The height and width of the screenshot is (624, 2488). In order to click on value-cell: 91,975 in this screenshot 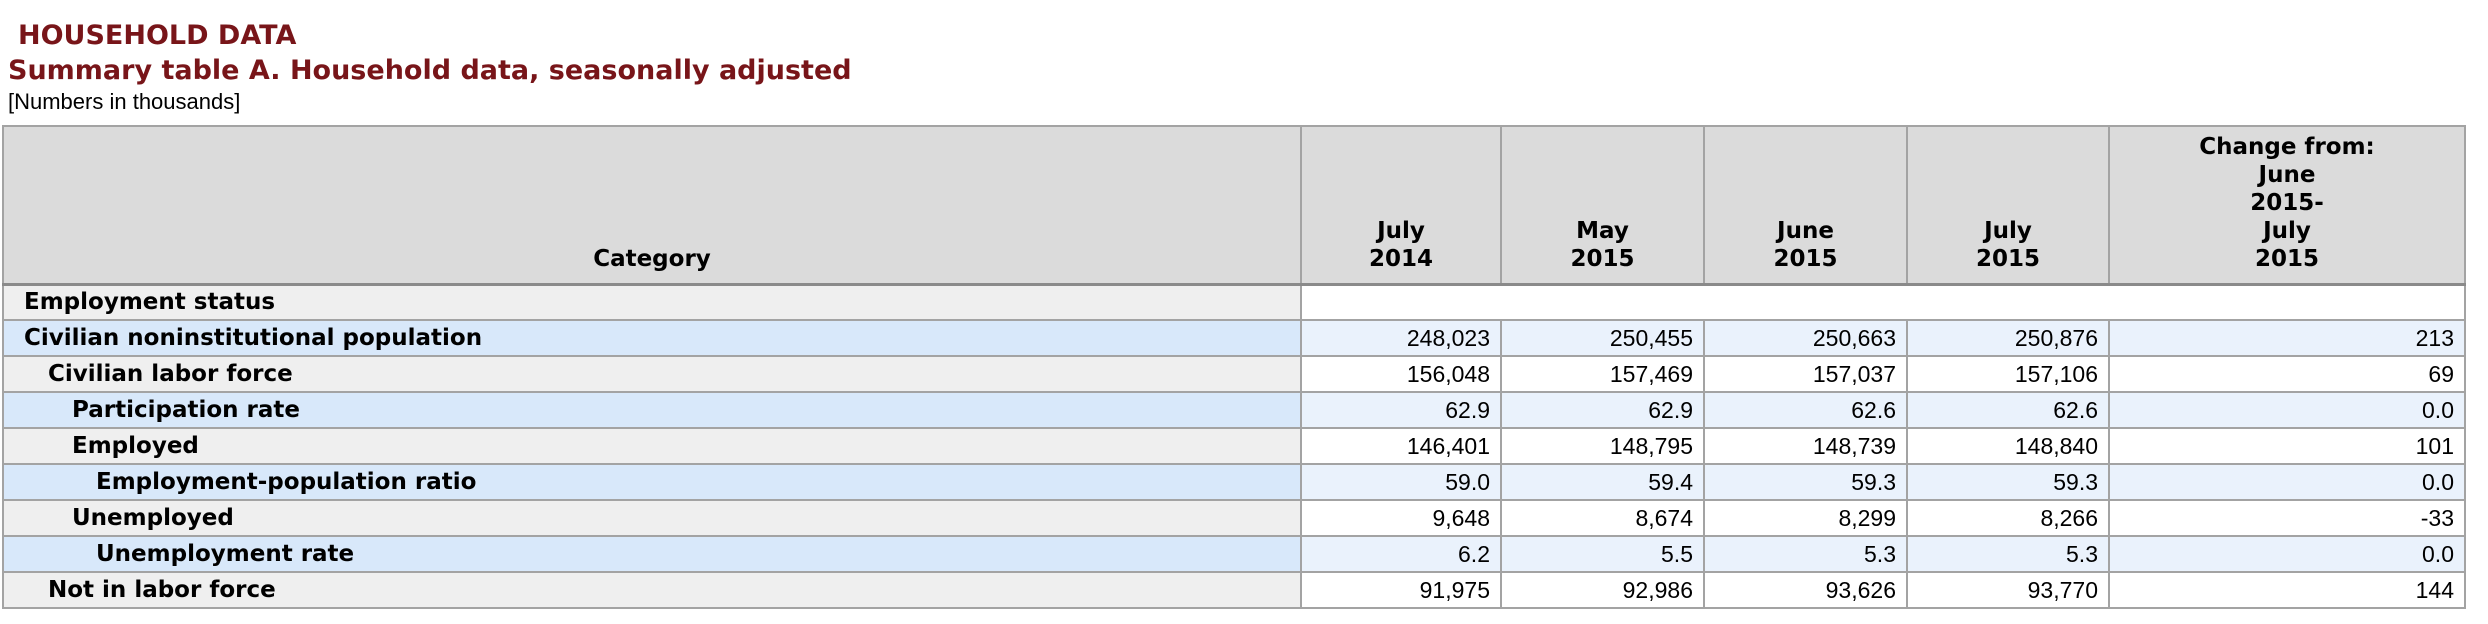, I will do `click(1401, 590)`.